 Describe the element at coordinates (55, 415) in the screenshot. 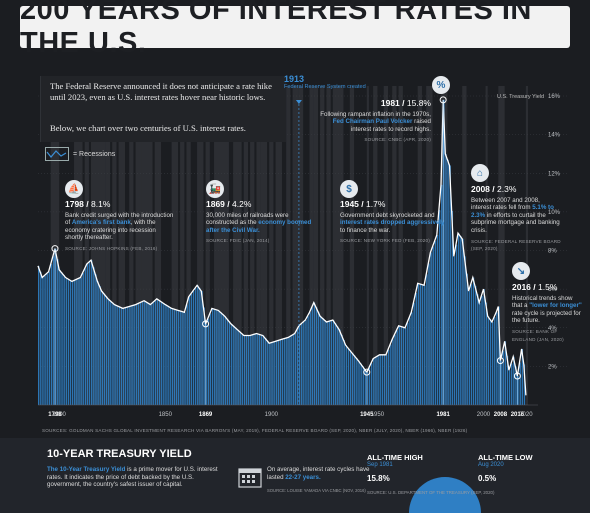

I see `x-tick-label: 1798` at that location.